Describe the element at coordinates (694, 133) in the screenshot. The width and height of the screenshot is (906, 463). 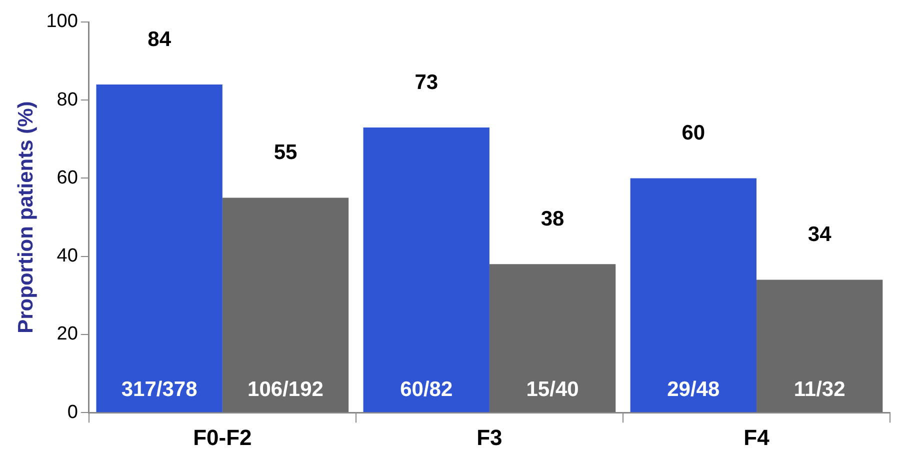
I see `data-label: 60` at that location.